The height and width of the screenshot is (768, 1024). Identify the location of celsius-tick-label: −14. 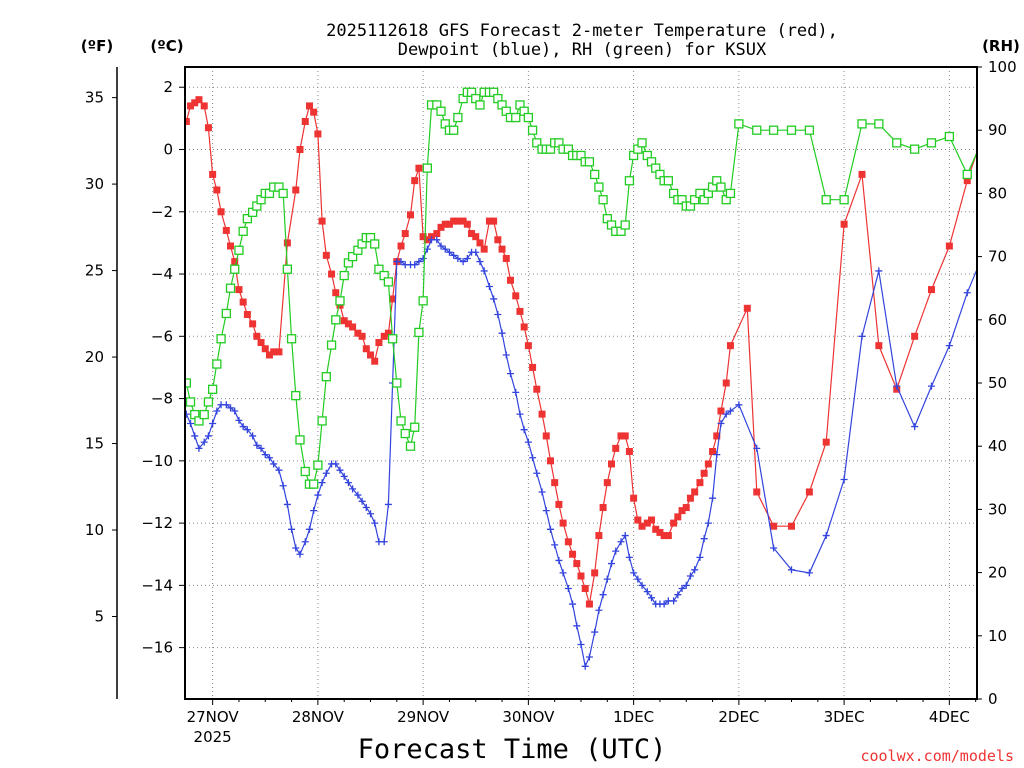
(157, 585).